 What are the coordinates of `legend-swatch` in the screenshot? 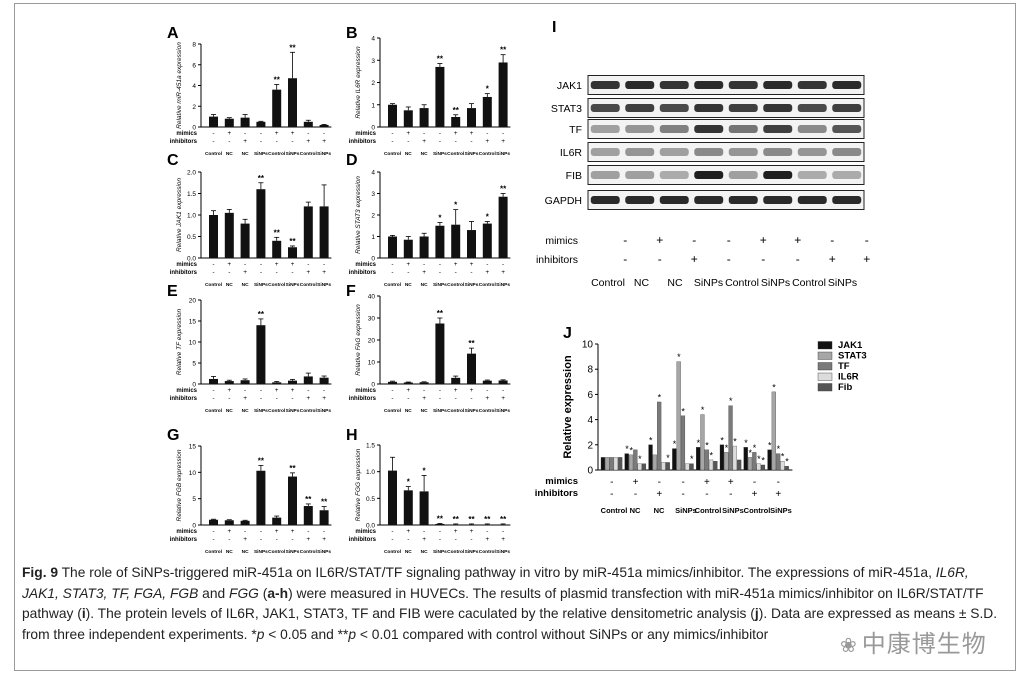 It's located at (825, 345).